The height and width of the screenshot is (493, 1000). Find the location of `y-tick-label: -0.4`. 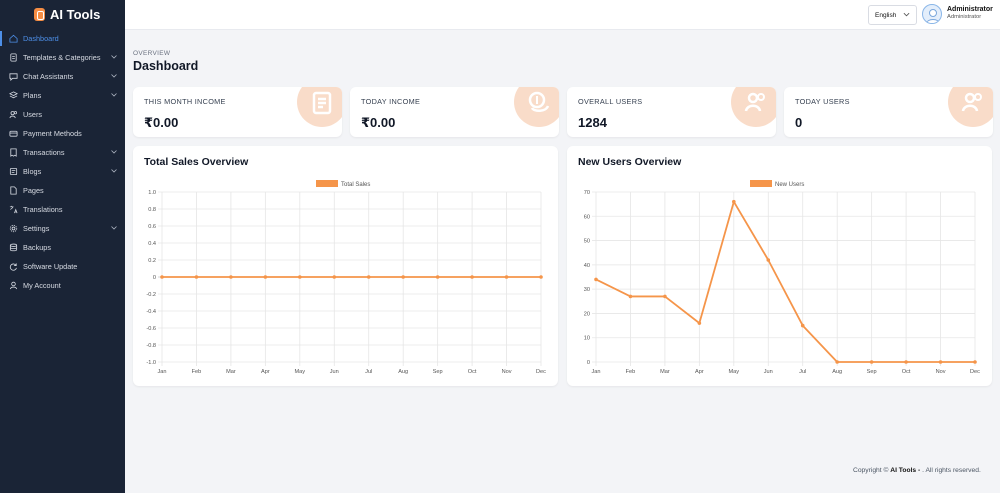

y-tick-label: -0.4 is located at coordinates (151, 312).